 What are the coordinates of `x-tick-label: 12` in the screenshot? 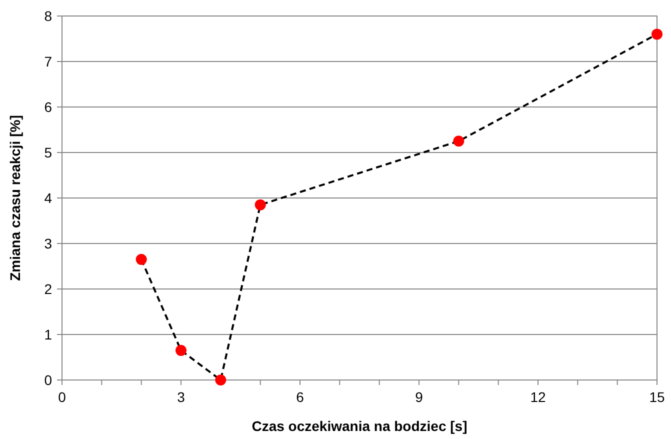 It's located at (538, 397).